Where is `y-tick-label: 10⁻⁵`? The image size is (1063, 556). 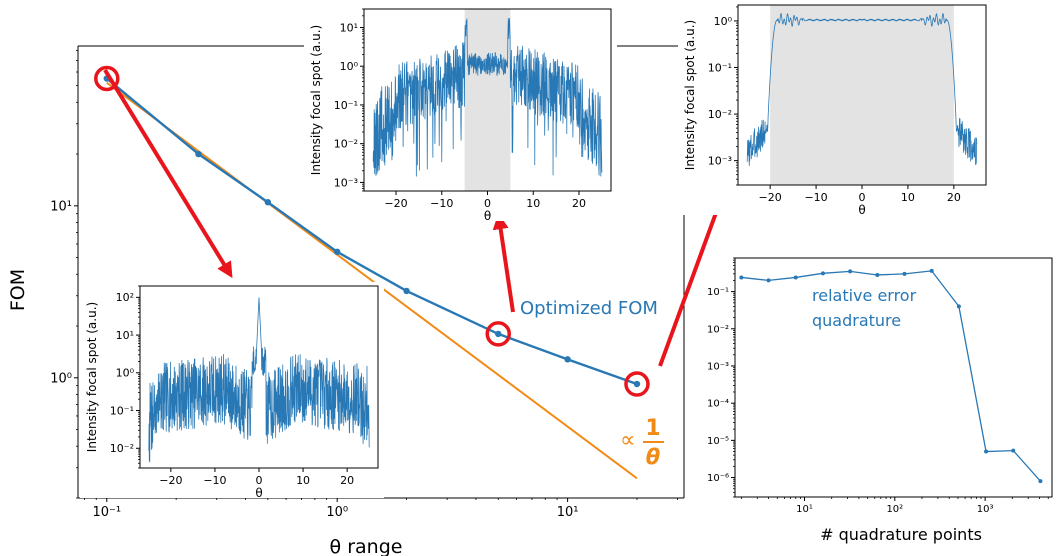
y-tick-label: 10⁻⁵ is located at coordinates (718, 441).